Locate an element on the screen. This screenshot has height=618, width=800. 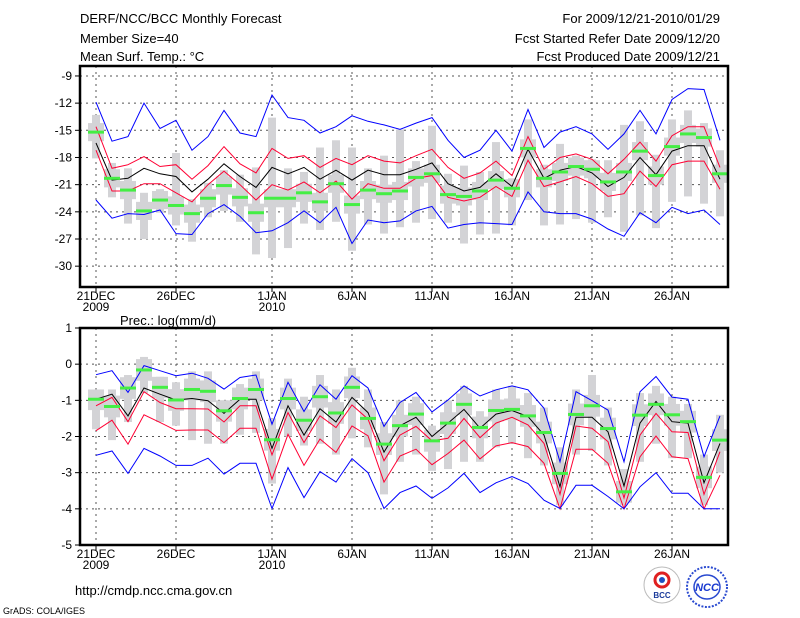
series-mean-line is located at coordinates (408, 438).